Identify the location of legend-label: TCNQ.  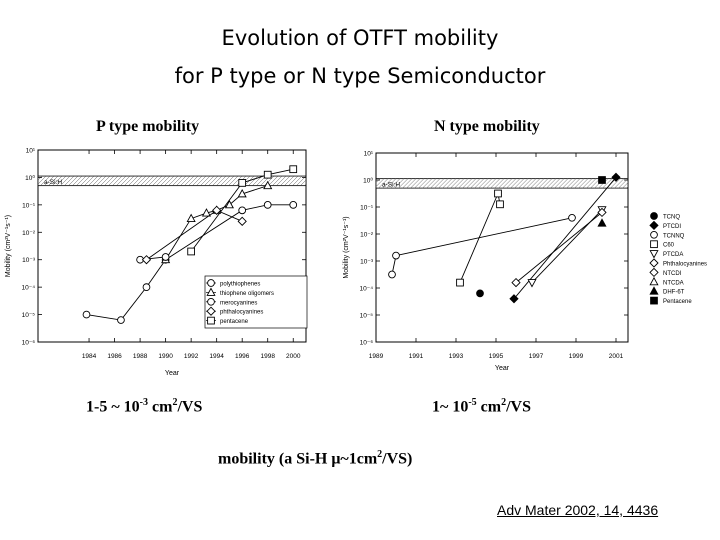
(671, 218).